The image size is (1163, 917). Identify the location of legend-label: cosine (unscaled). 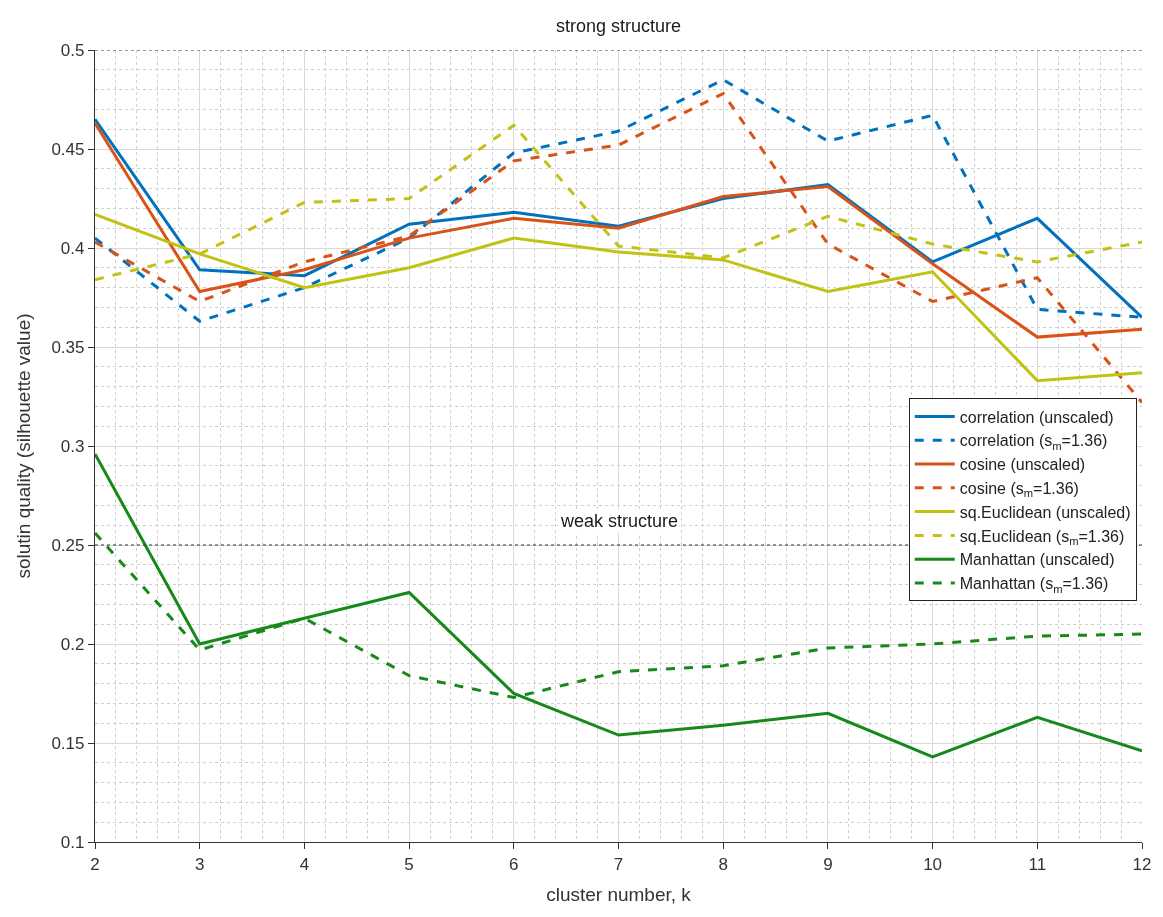
(1022, 465).